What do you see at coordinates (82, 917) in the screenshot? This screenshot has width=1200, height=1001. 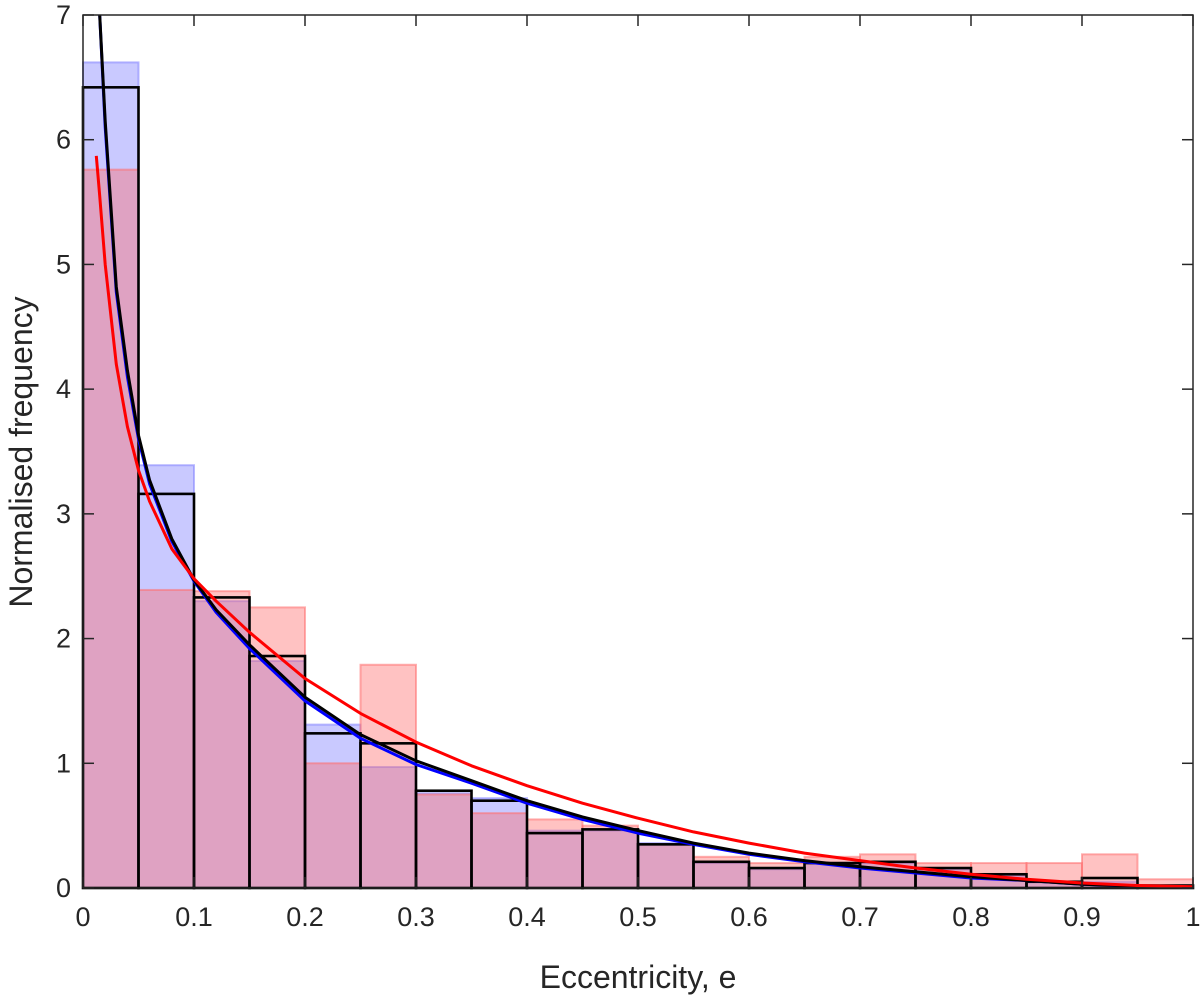 I see `x-tick-label: 0` at bounding box center [82, 917].